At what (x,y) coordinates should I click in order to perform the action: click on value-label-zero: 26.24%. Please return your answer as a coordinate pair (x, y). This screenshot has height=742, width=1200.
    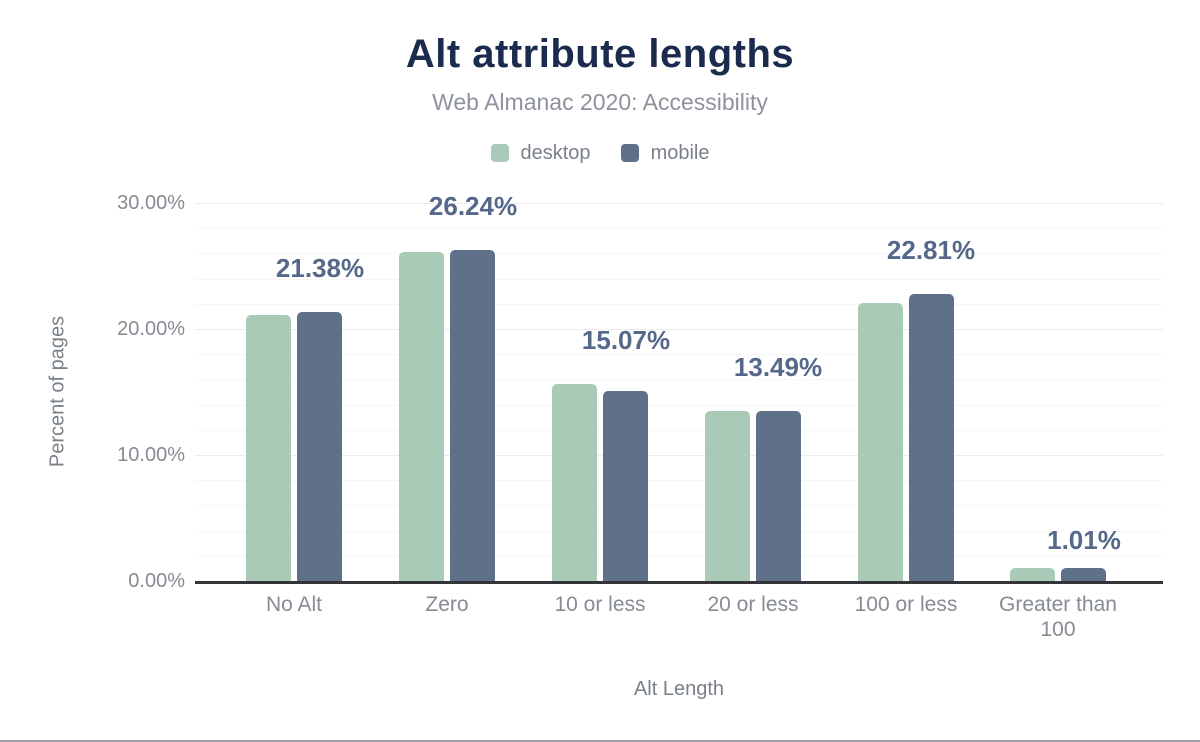
    Looking at the image, I should click on (473, 206).